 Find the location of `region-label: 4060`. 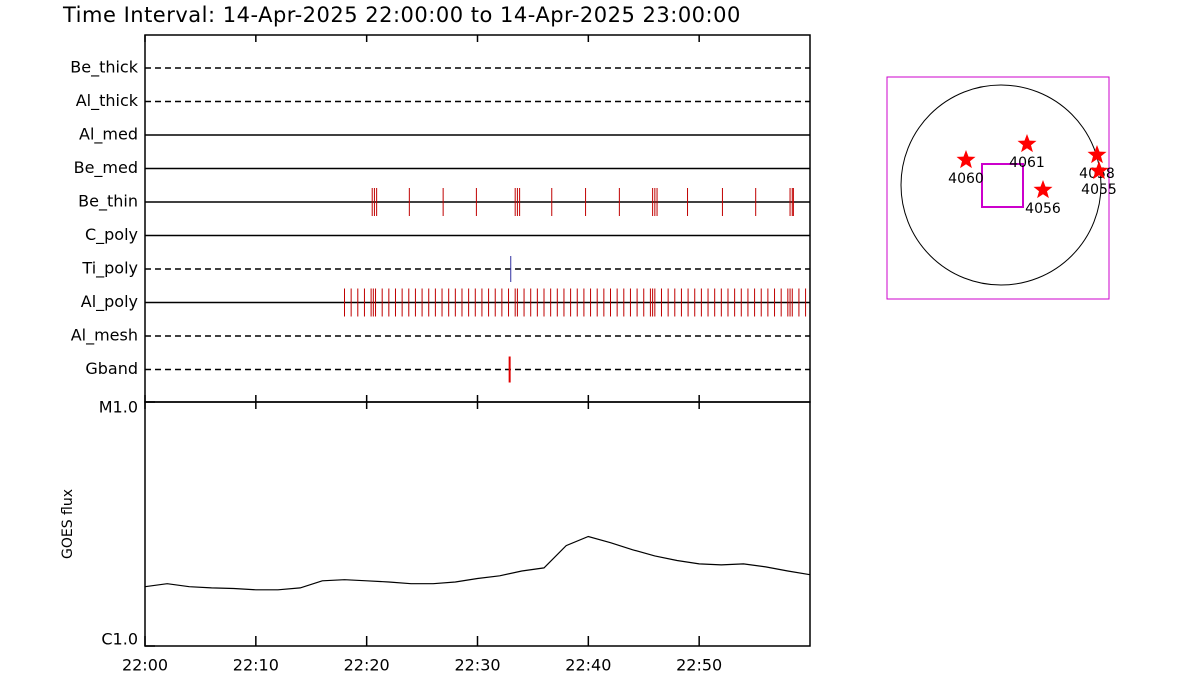

region-label: 4060 is located at coordinates (966, 179).